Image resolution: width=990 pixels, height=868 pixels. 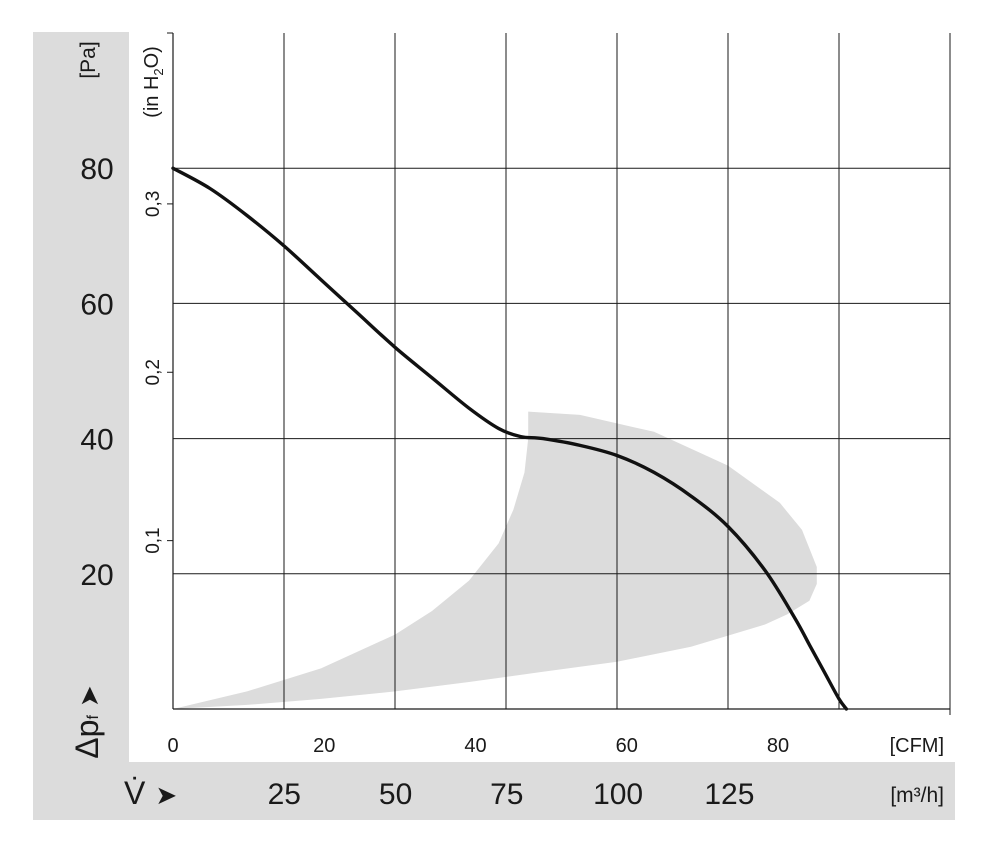 I want to click on pressure-tick-label: 60, so click(x=96, y=304).